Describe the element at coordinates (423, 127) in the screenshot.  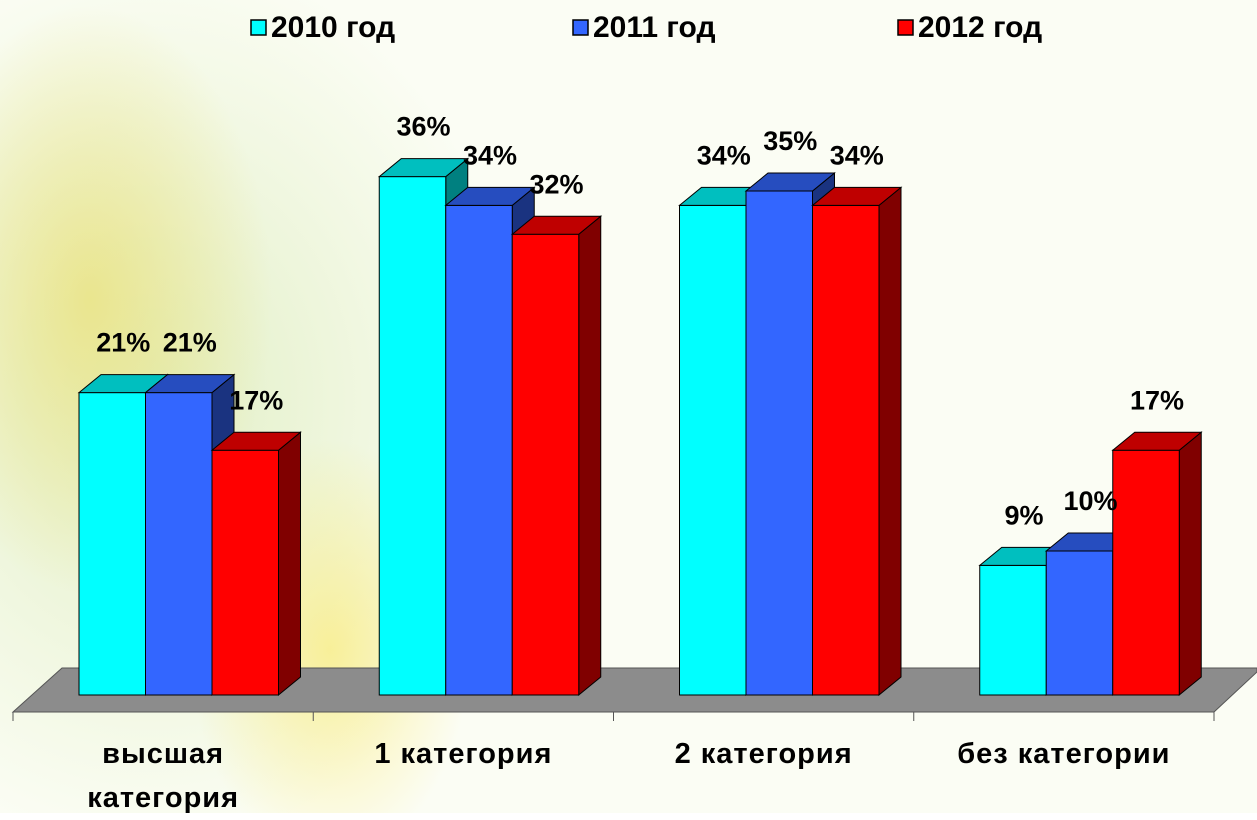
I see `value-label: 36%` at that location.